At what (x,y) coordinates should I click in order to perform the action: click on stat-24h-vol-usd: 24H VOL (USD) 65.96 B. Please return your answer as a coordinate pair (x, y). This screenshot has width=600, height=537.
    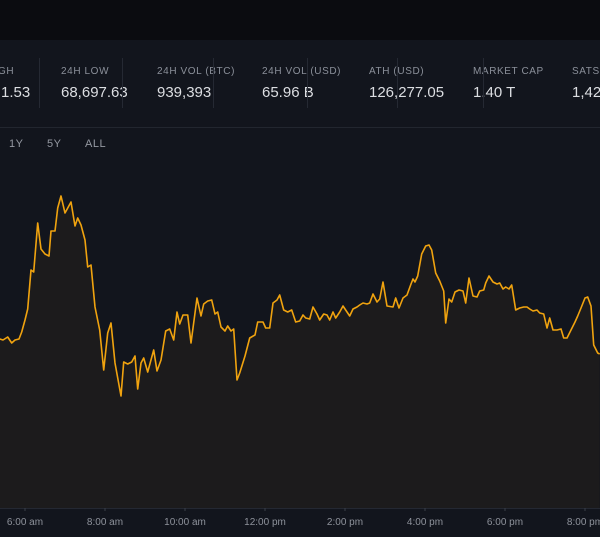
    Looking at the image, I should click on (301, 83).